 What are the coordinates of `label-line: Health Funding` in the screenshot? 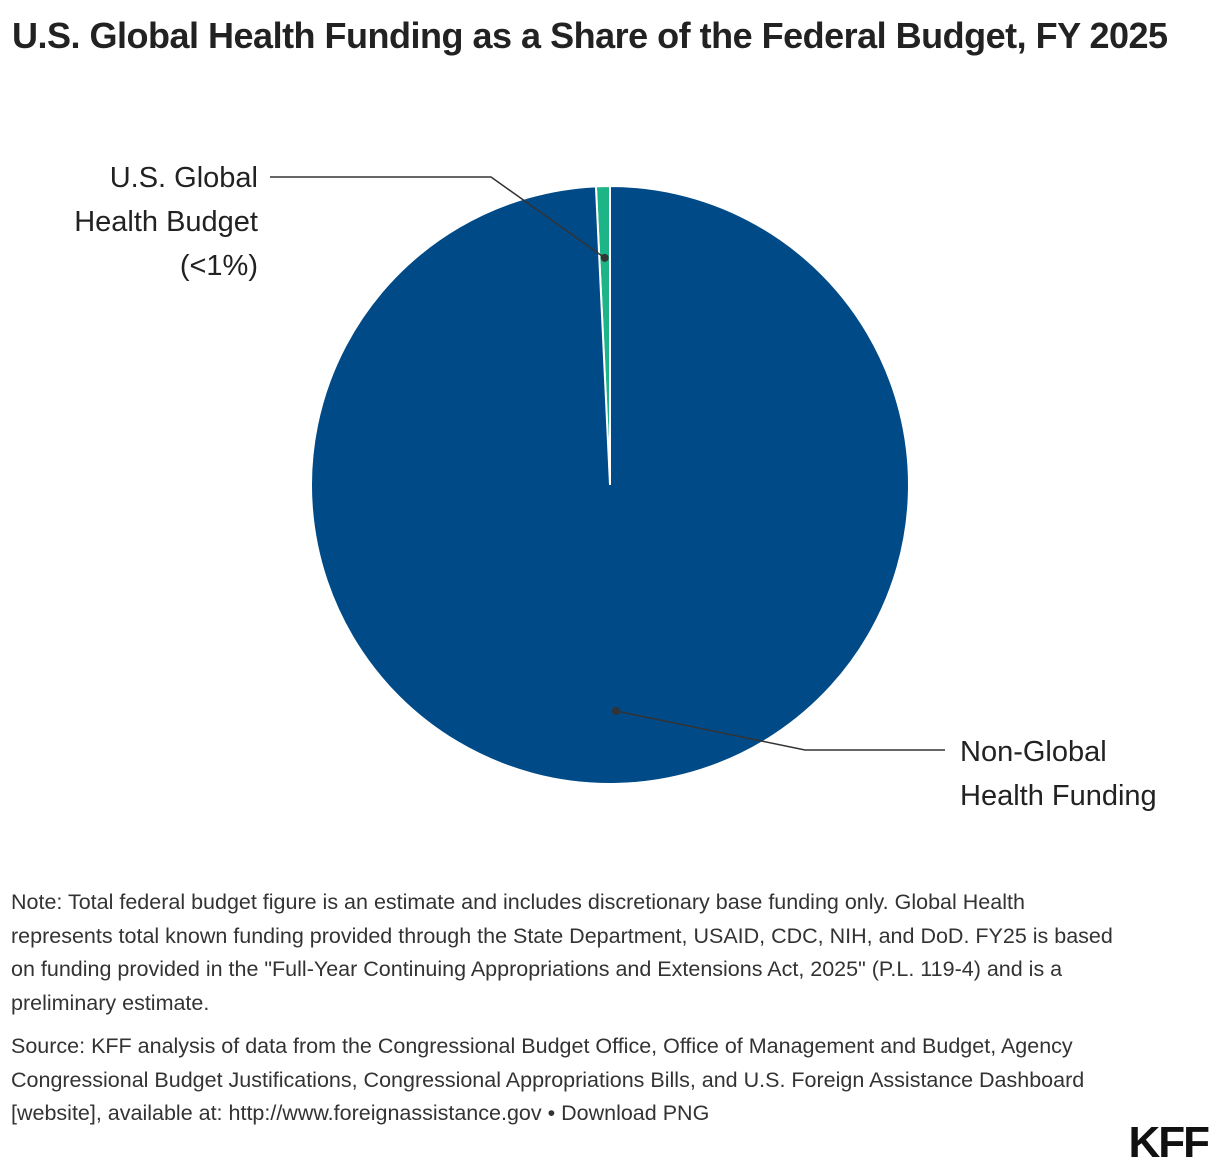 It's located at (1058, 796).